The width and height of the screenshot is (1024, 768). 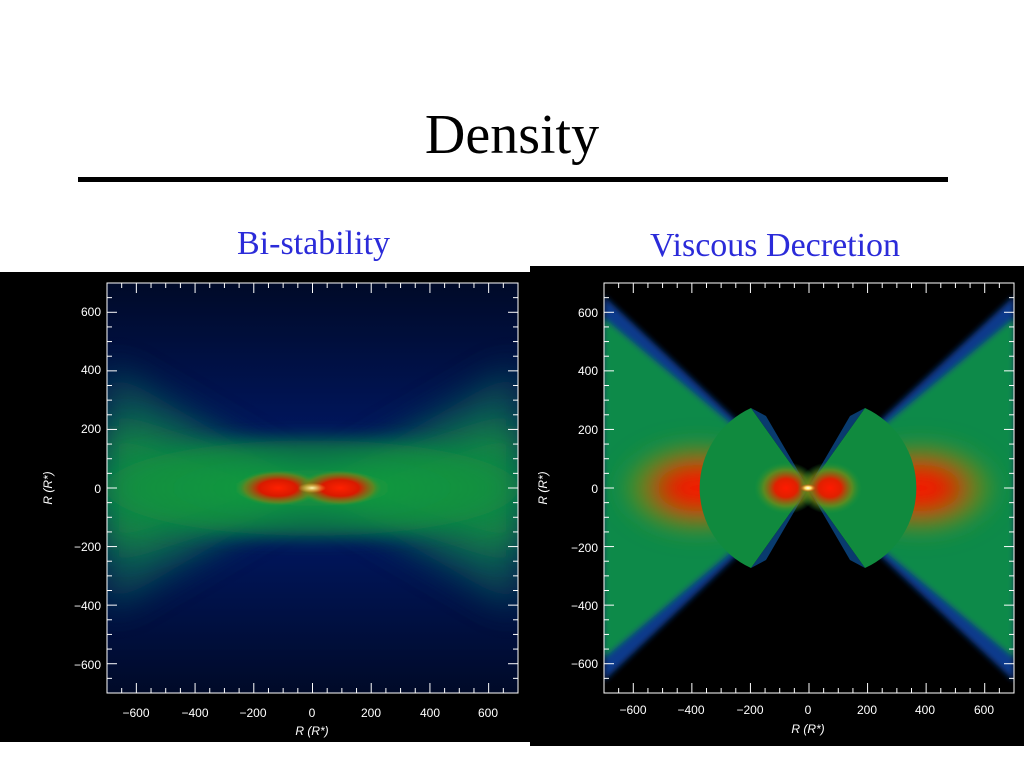 What do you see at coordinates (775, 245) in the screenshot?
I see `right-panel-label: Viscous Decretion` at bounding box center [775, 245].